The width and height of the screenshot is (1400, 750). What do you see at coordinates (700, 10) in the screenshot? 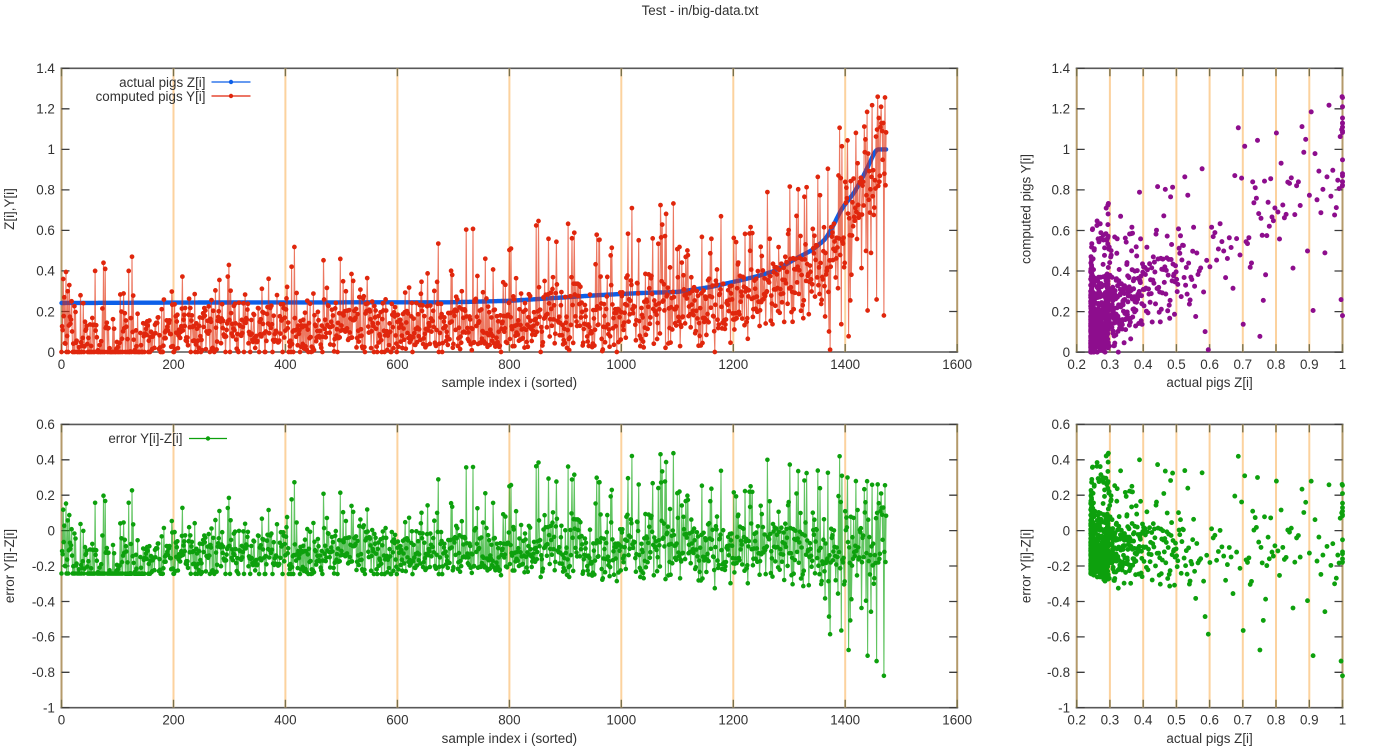
I see `svg-text: Test - in/big-data.txt` at bounding box center [700, 10].